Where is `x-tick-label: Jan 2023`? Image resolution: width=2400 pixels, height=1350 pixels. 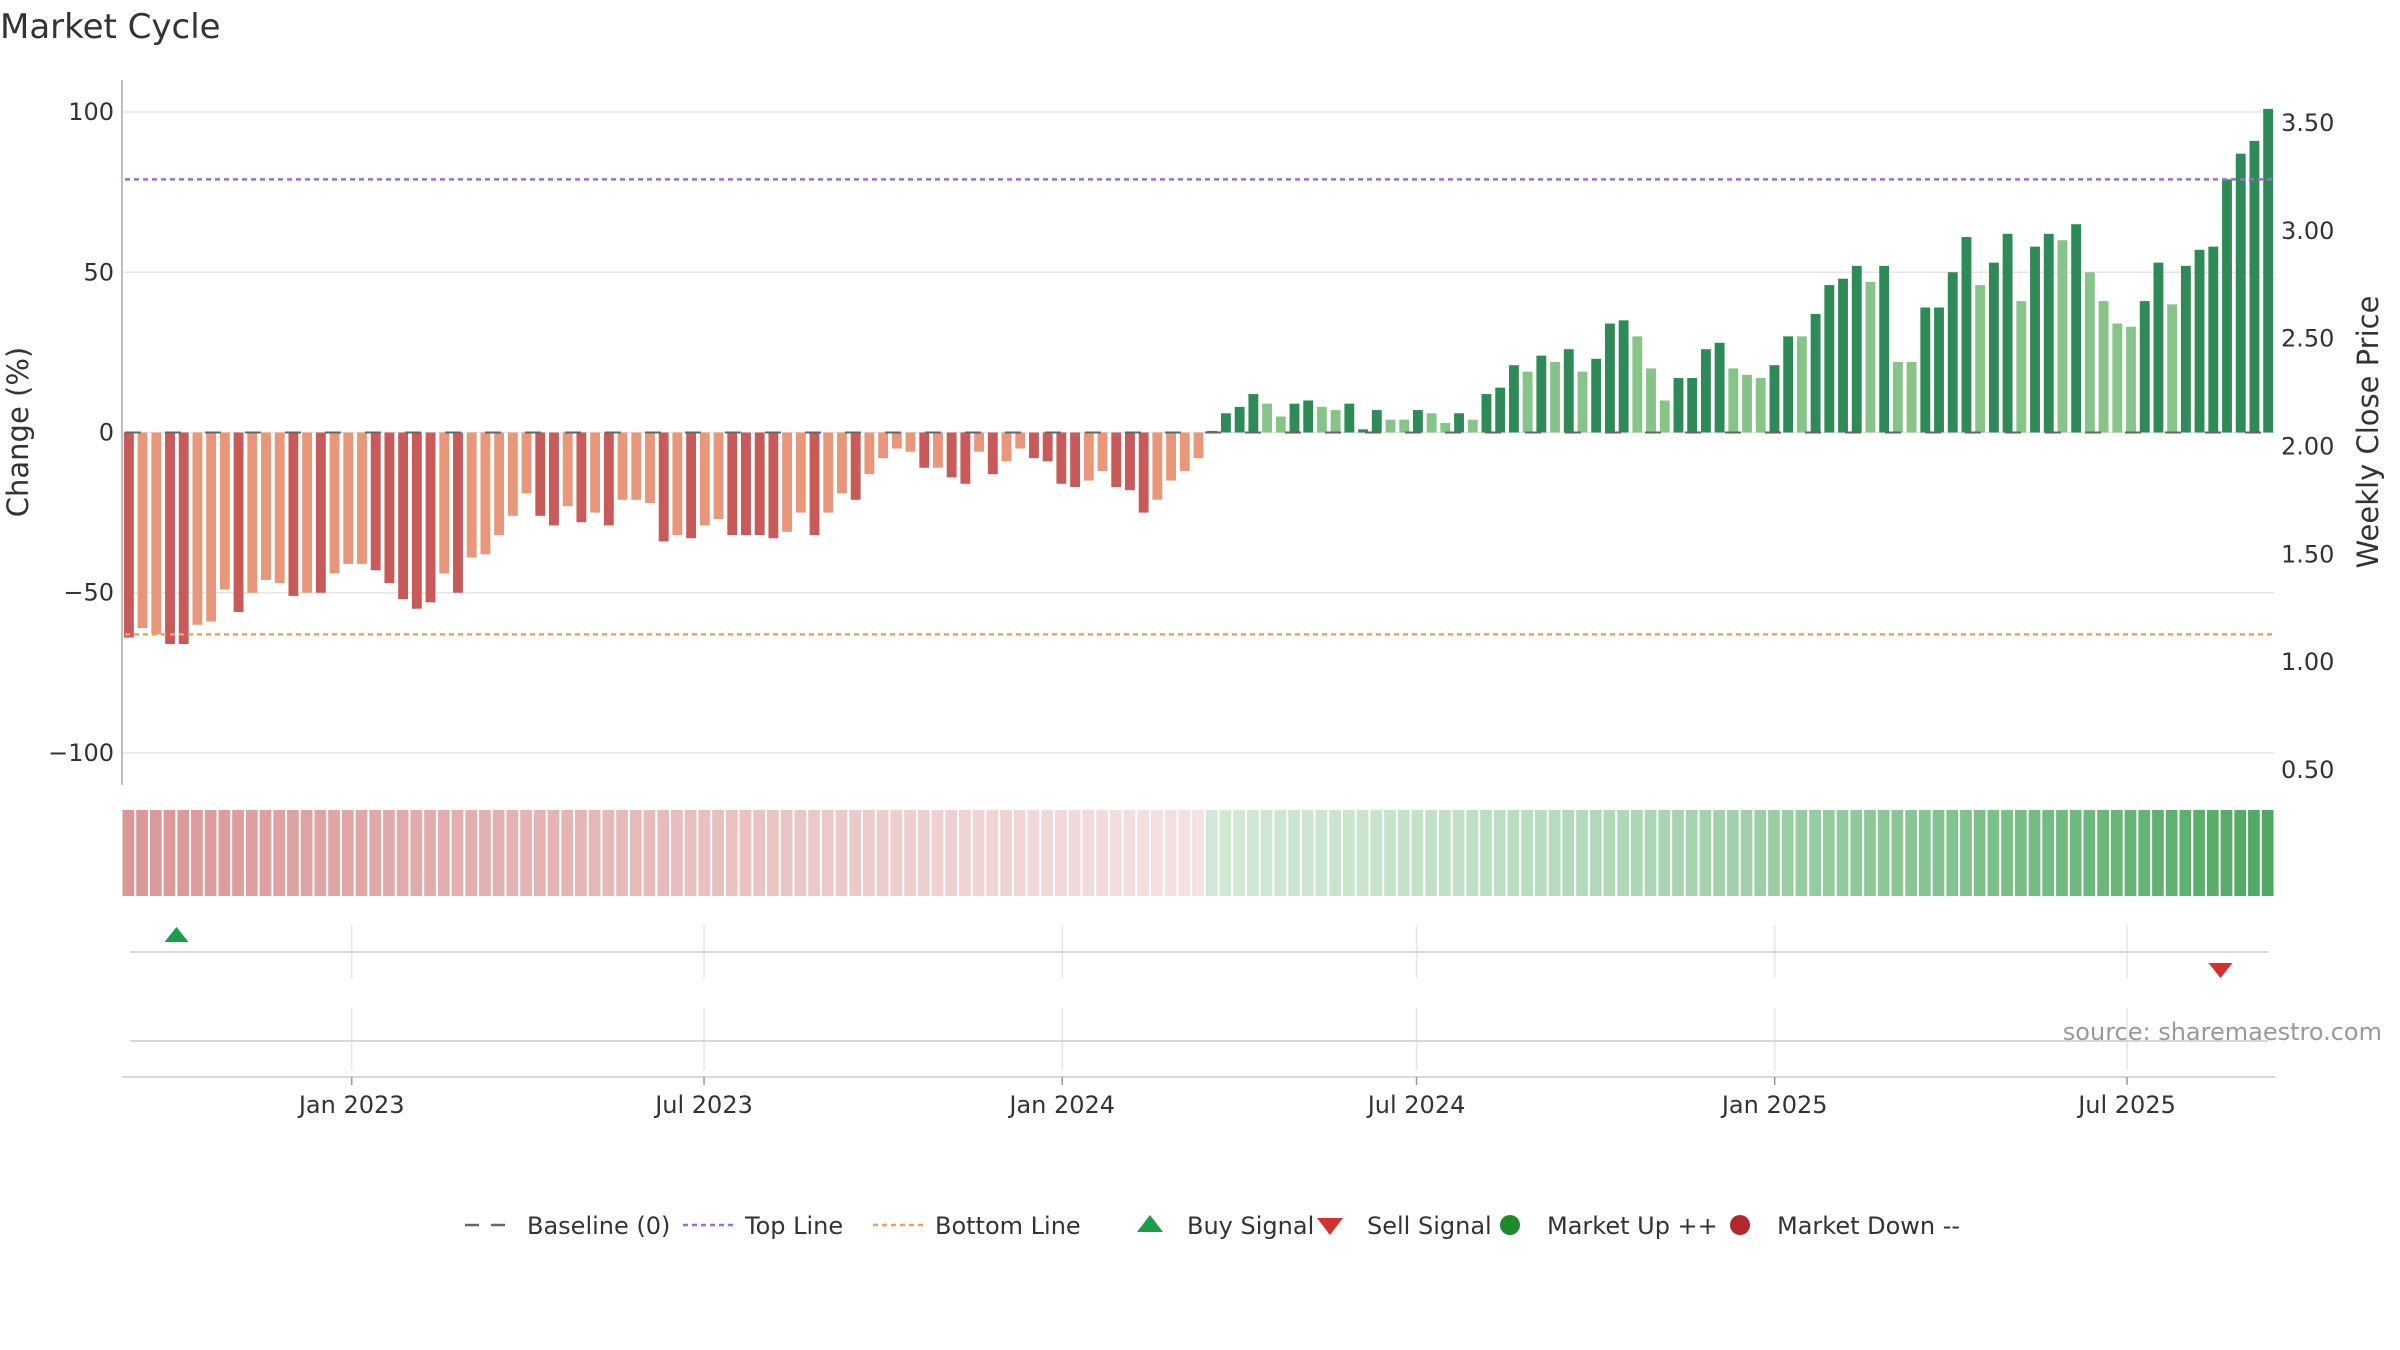 x-tick-label: Jan 2023 is located at coordinates (351, 1105).